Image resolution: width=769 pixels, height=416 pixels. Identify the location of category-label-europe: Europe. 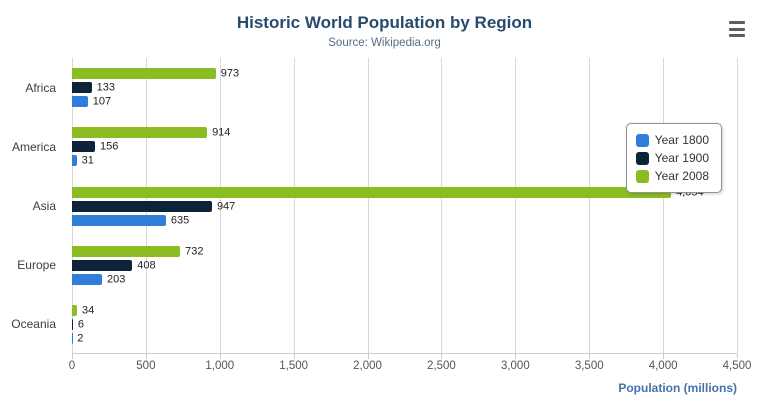
(36, 265).